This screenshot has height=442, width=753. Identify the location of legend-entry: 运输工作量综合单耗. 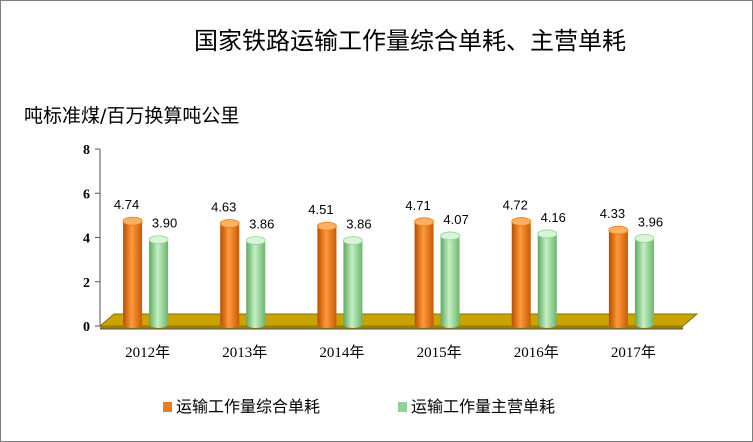
(241, 406).